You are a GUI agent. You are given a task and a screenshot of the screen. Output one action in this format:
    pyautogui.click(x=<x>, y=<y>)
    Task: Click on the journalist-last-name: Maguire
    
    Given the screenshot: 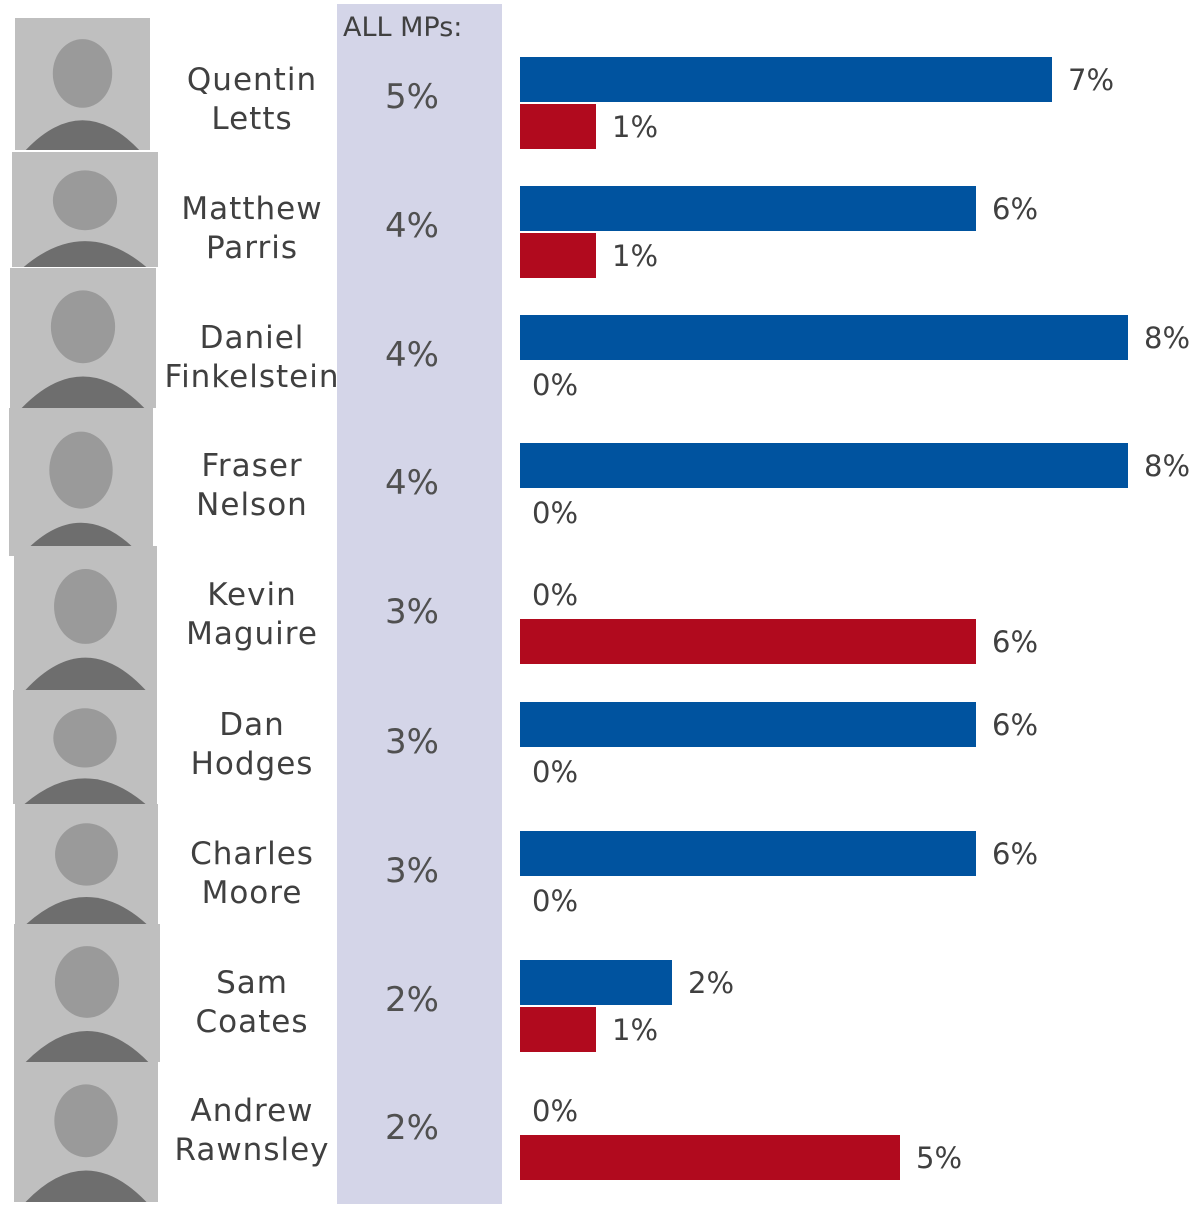 What is the action you would take?
    pyautogui.click(x=252, y=634)
    